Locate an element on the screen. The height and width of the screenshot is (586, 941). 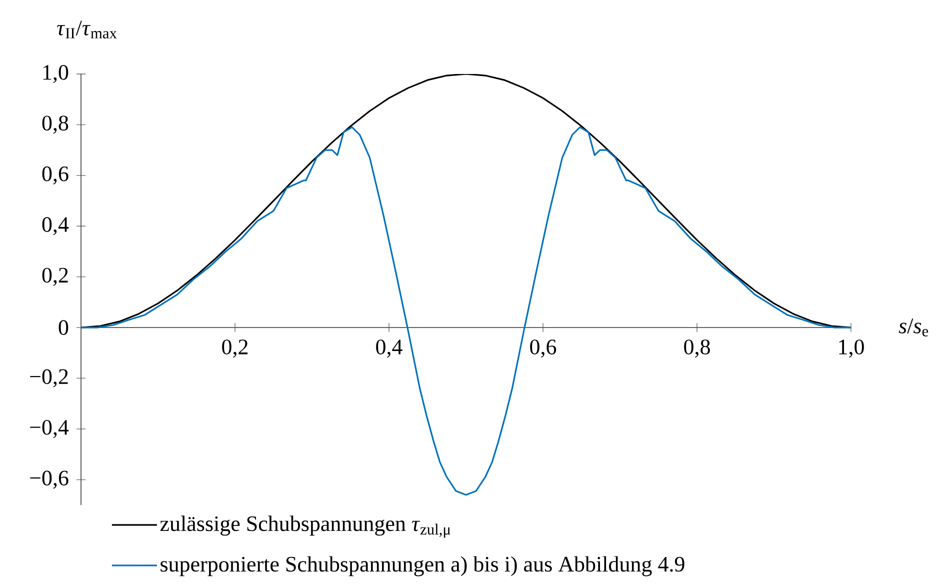
x-tick-label: 1,0 is located at coordinates (851, 349).